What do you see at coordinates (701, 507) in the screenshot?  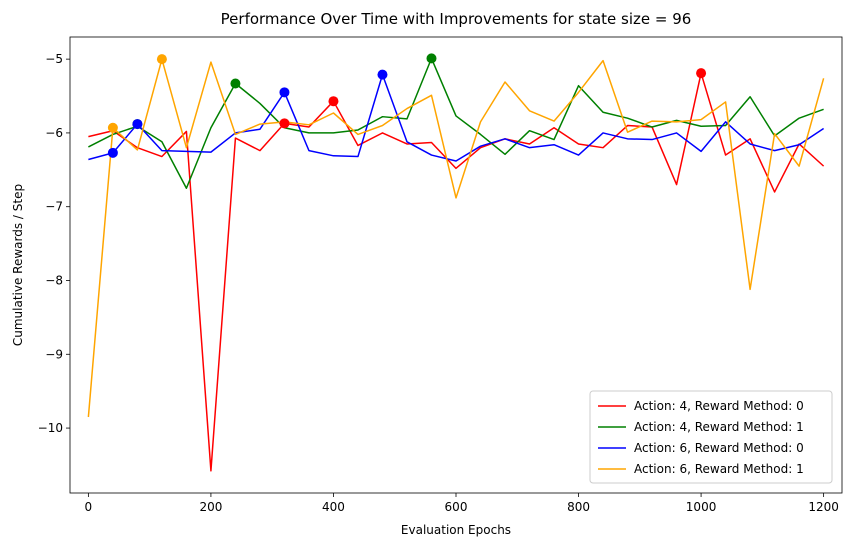 I see `x-tick-label: 1000` at bounding box center [701, 507].